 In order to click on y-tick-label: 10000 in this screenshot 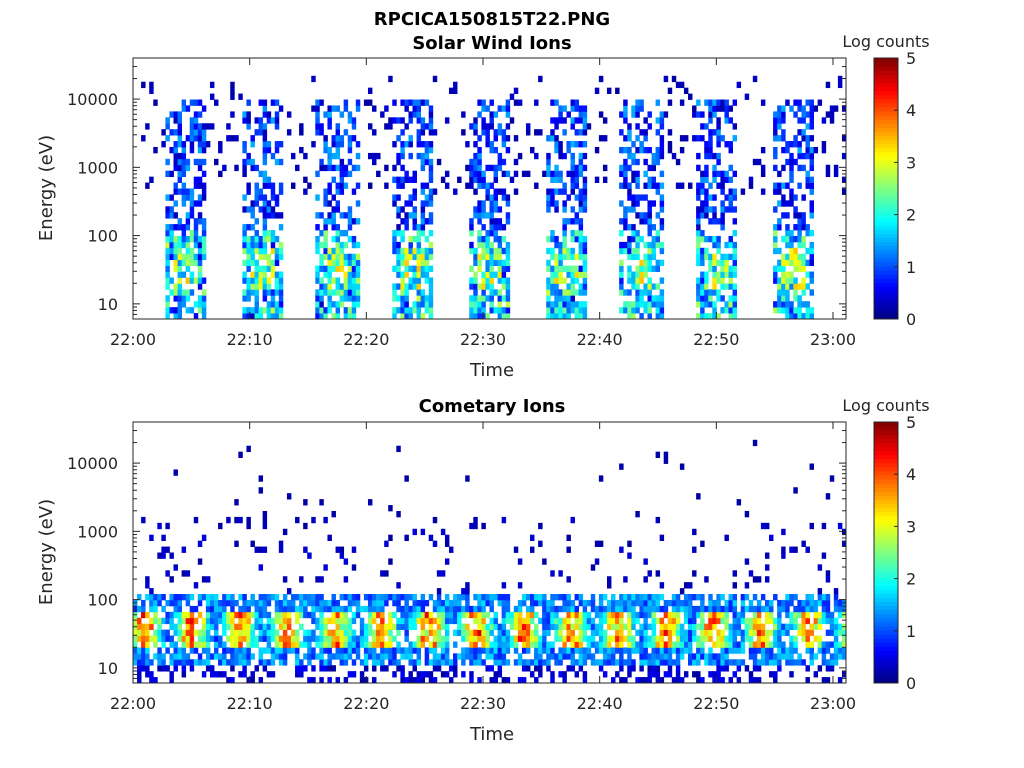, I will do `click(92, 99)`.